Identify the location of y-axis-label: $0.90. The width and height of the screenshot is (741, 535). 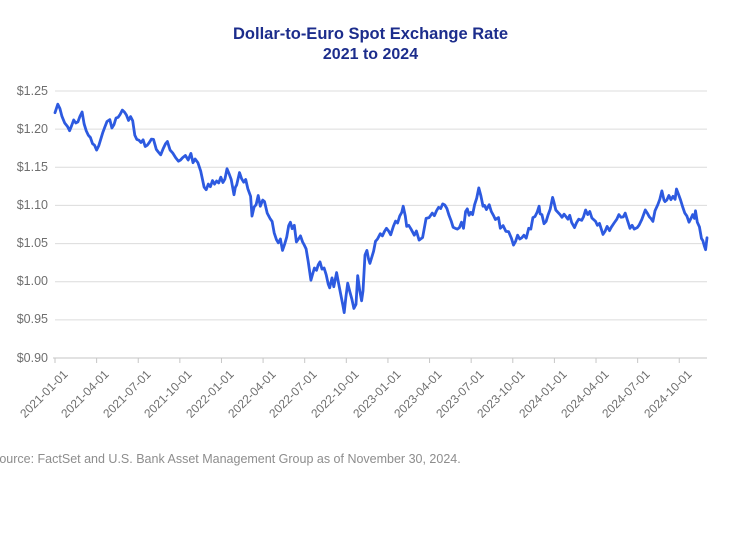
(32, 357).